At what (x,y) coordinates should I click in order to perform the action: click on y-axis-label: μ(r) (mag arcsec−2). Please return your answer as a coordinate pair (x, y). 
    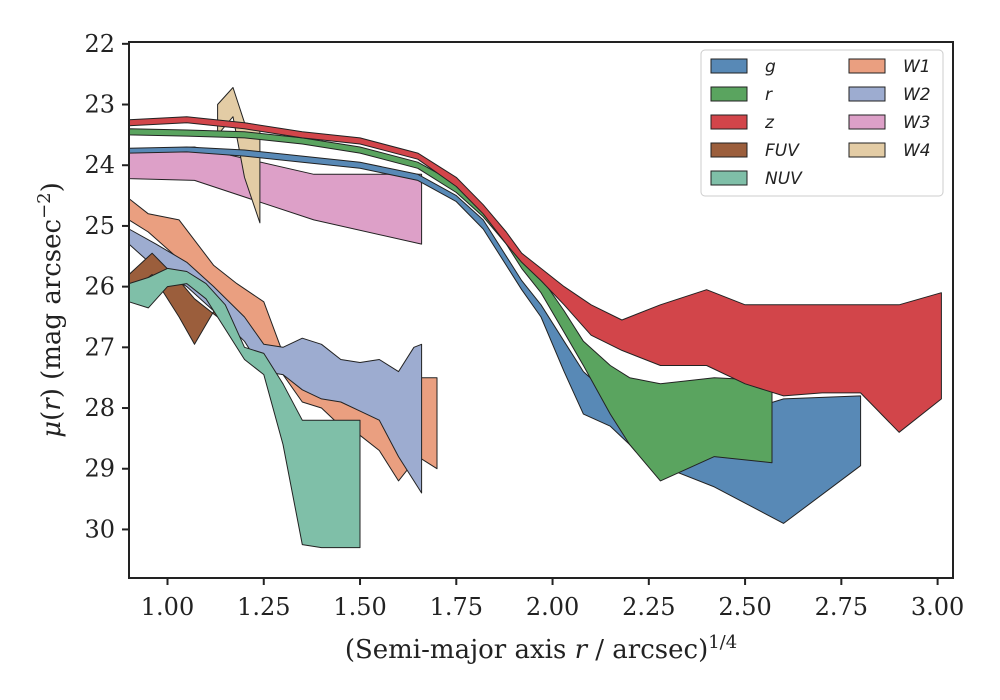
    Looking at the image, I should click on (50, 310).